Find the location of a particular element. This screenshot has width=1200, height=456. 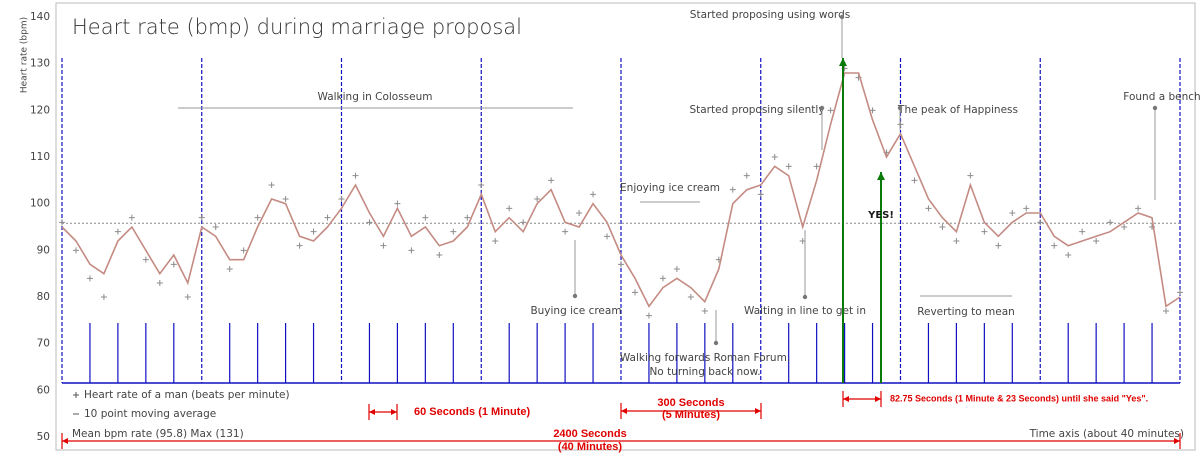

callout: (40 Minutes) is located at coordinates (590, 447).